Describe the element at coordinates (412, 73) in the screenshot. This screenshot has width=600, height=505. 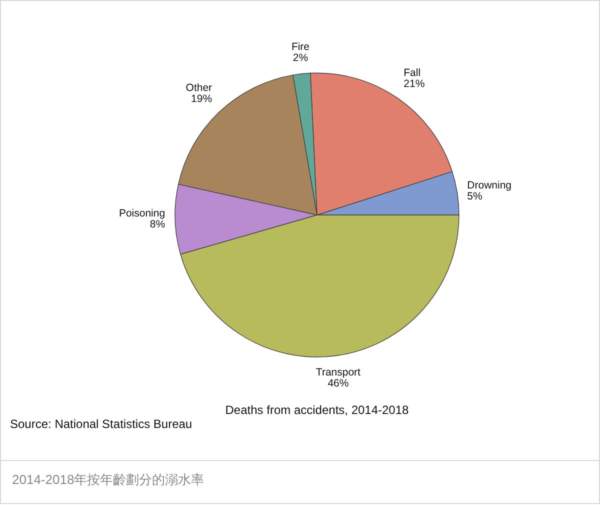
I see `slice-label: Fall` at that location.